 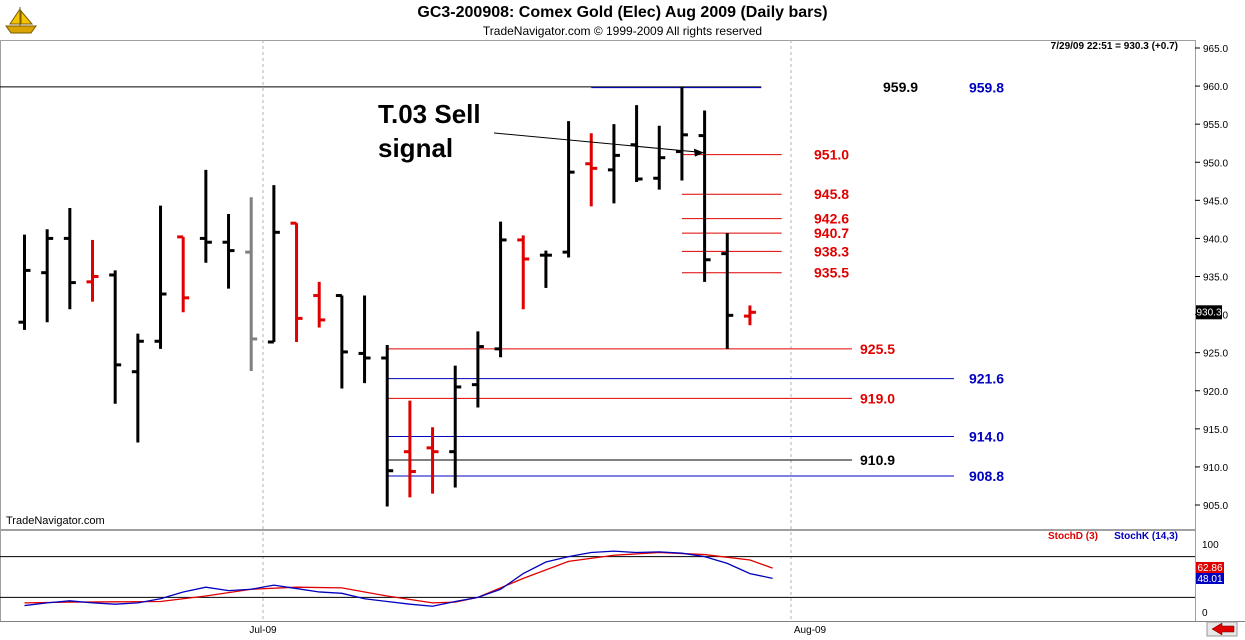 I want to click on y-tick-label: 965.0, so click(x=1215, y=49).